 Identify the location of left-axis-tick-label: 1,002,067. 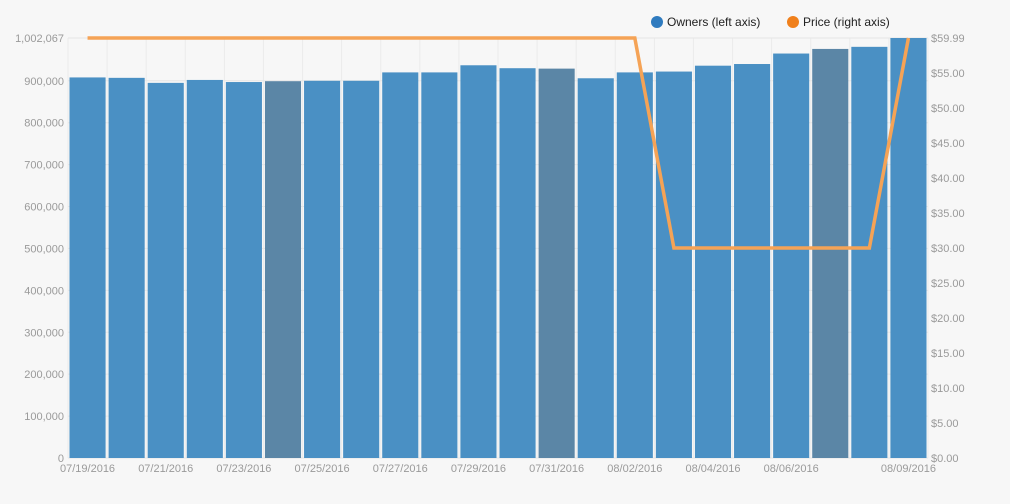
(39, 39).